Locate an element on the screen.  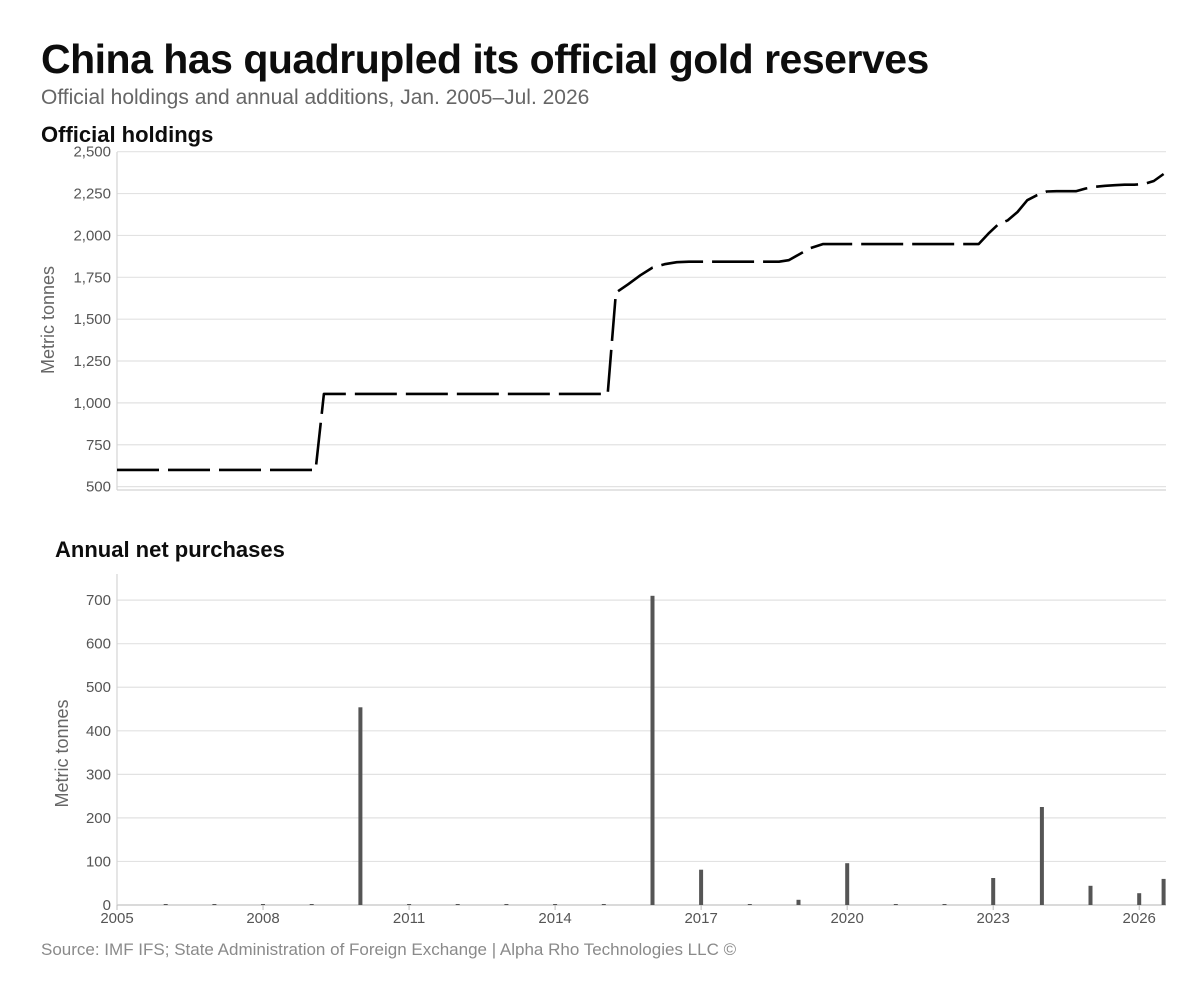
purchases-y-tick-label: 600 is located at coordinates (98, 644).